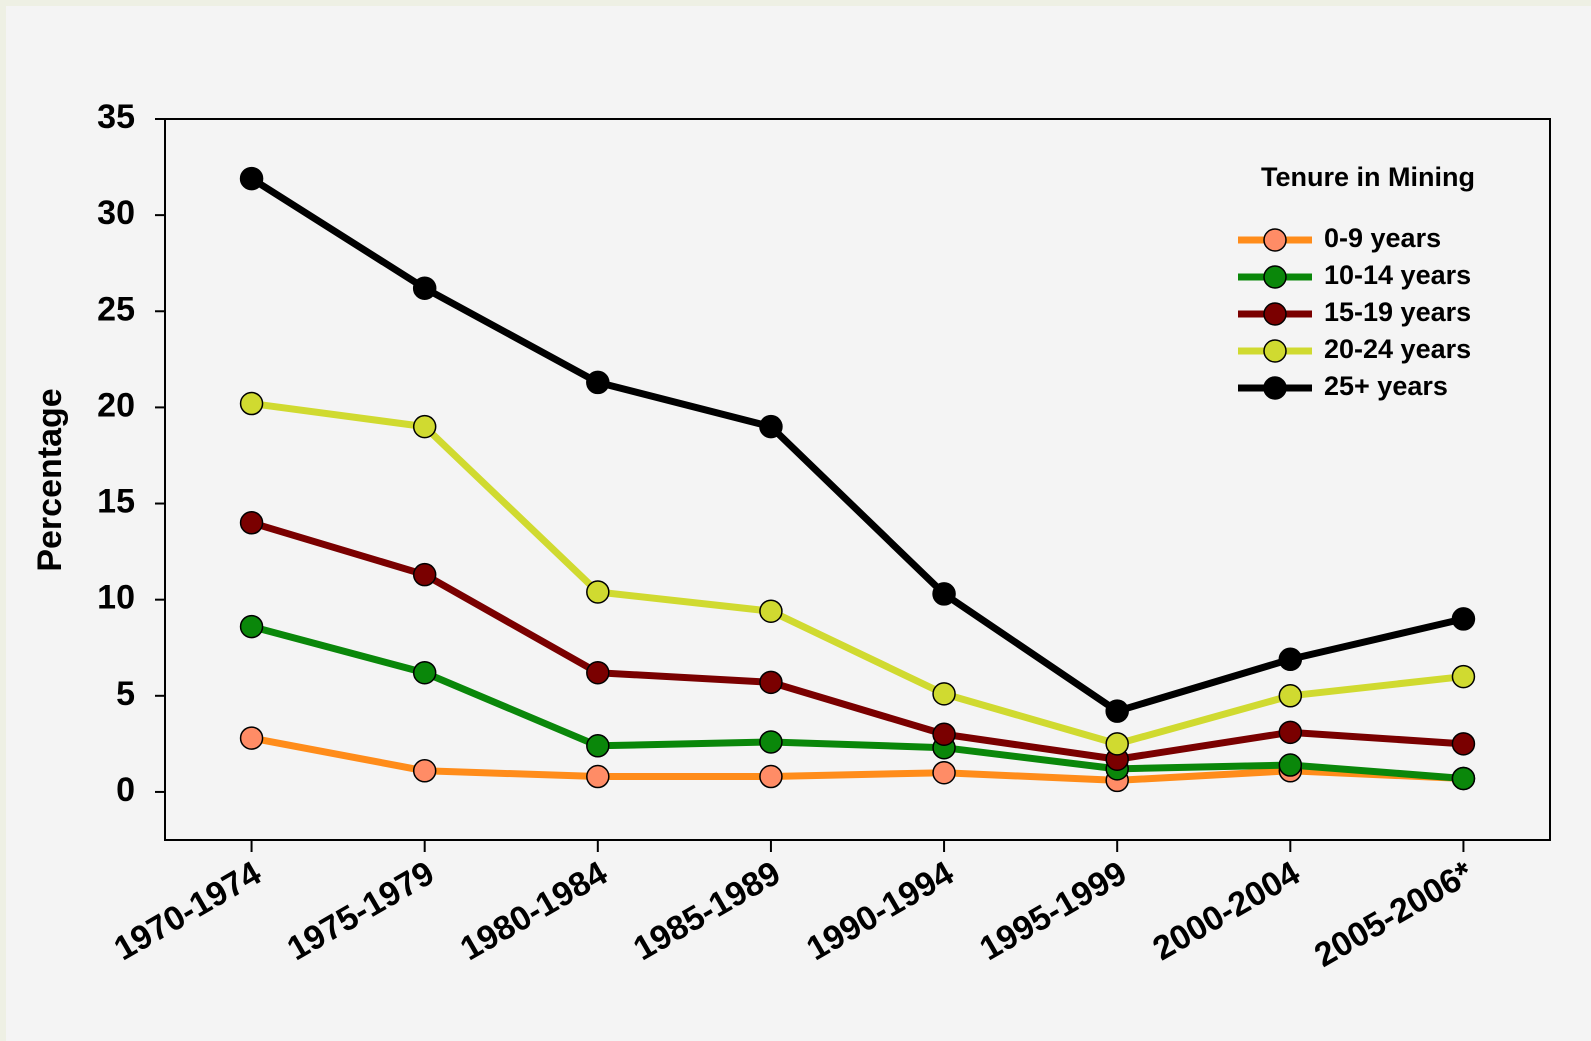 The height and width of the screenshot is (1041, 1591). Describe the element at coordinates (116, 405) in the screenshot. I see `y-tick-label: 20` at that location.